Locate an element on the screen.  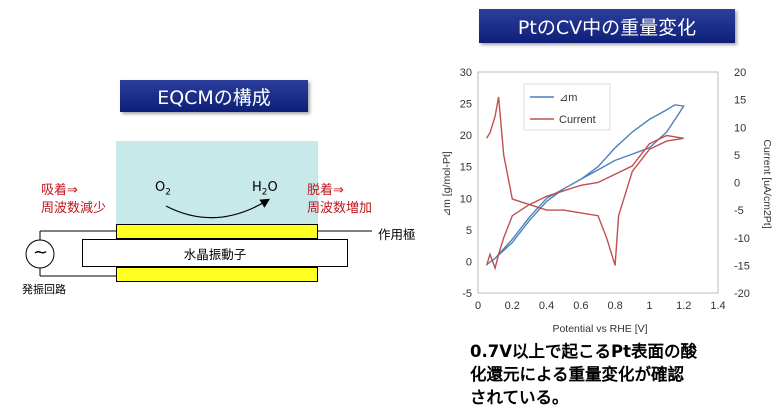
conclusion-line1: 0.7V以上で起こるPt表面の酸 is located at coordinates (583, 351).